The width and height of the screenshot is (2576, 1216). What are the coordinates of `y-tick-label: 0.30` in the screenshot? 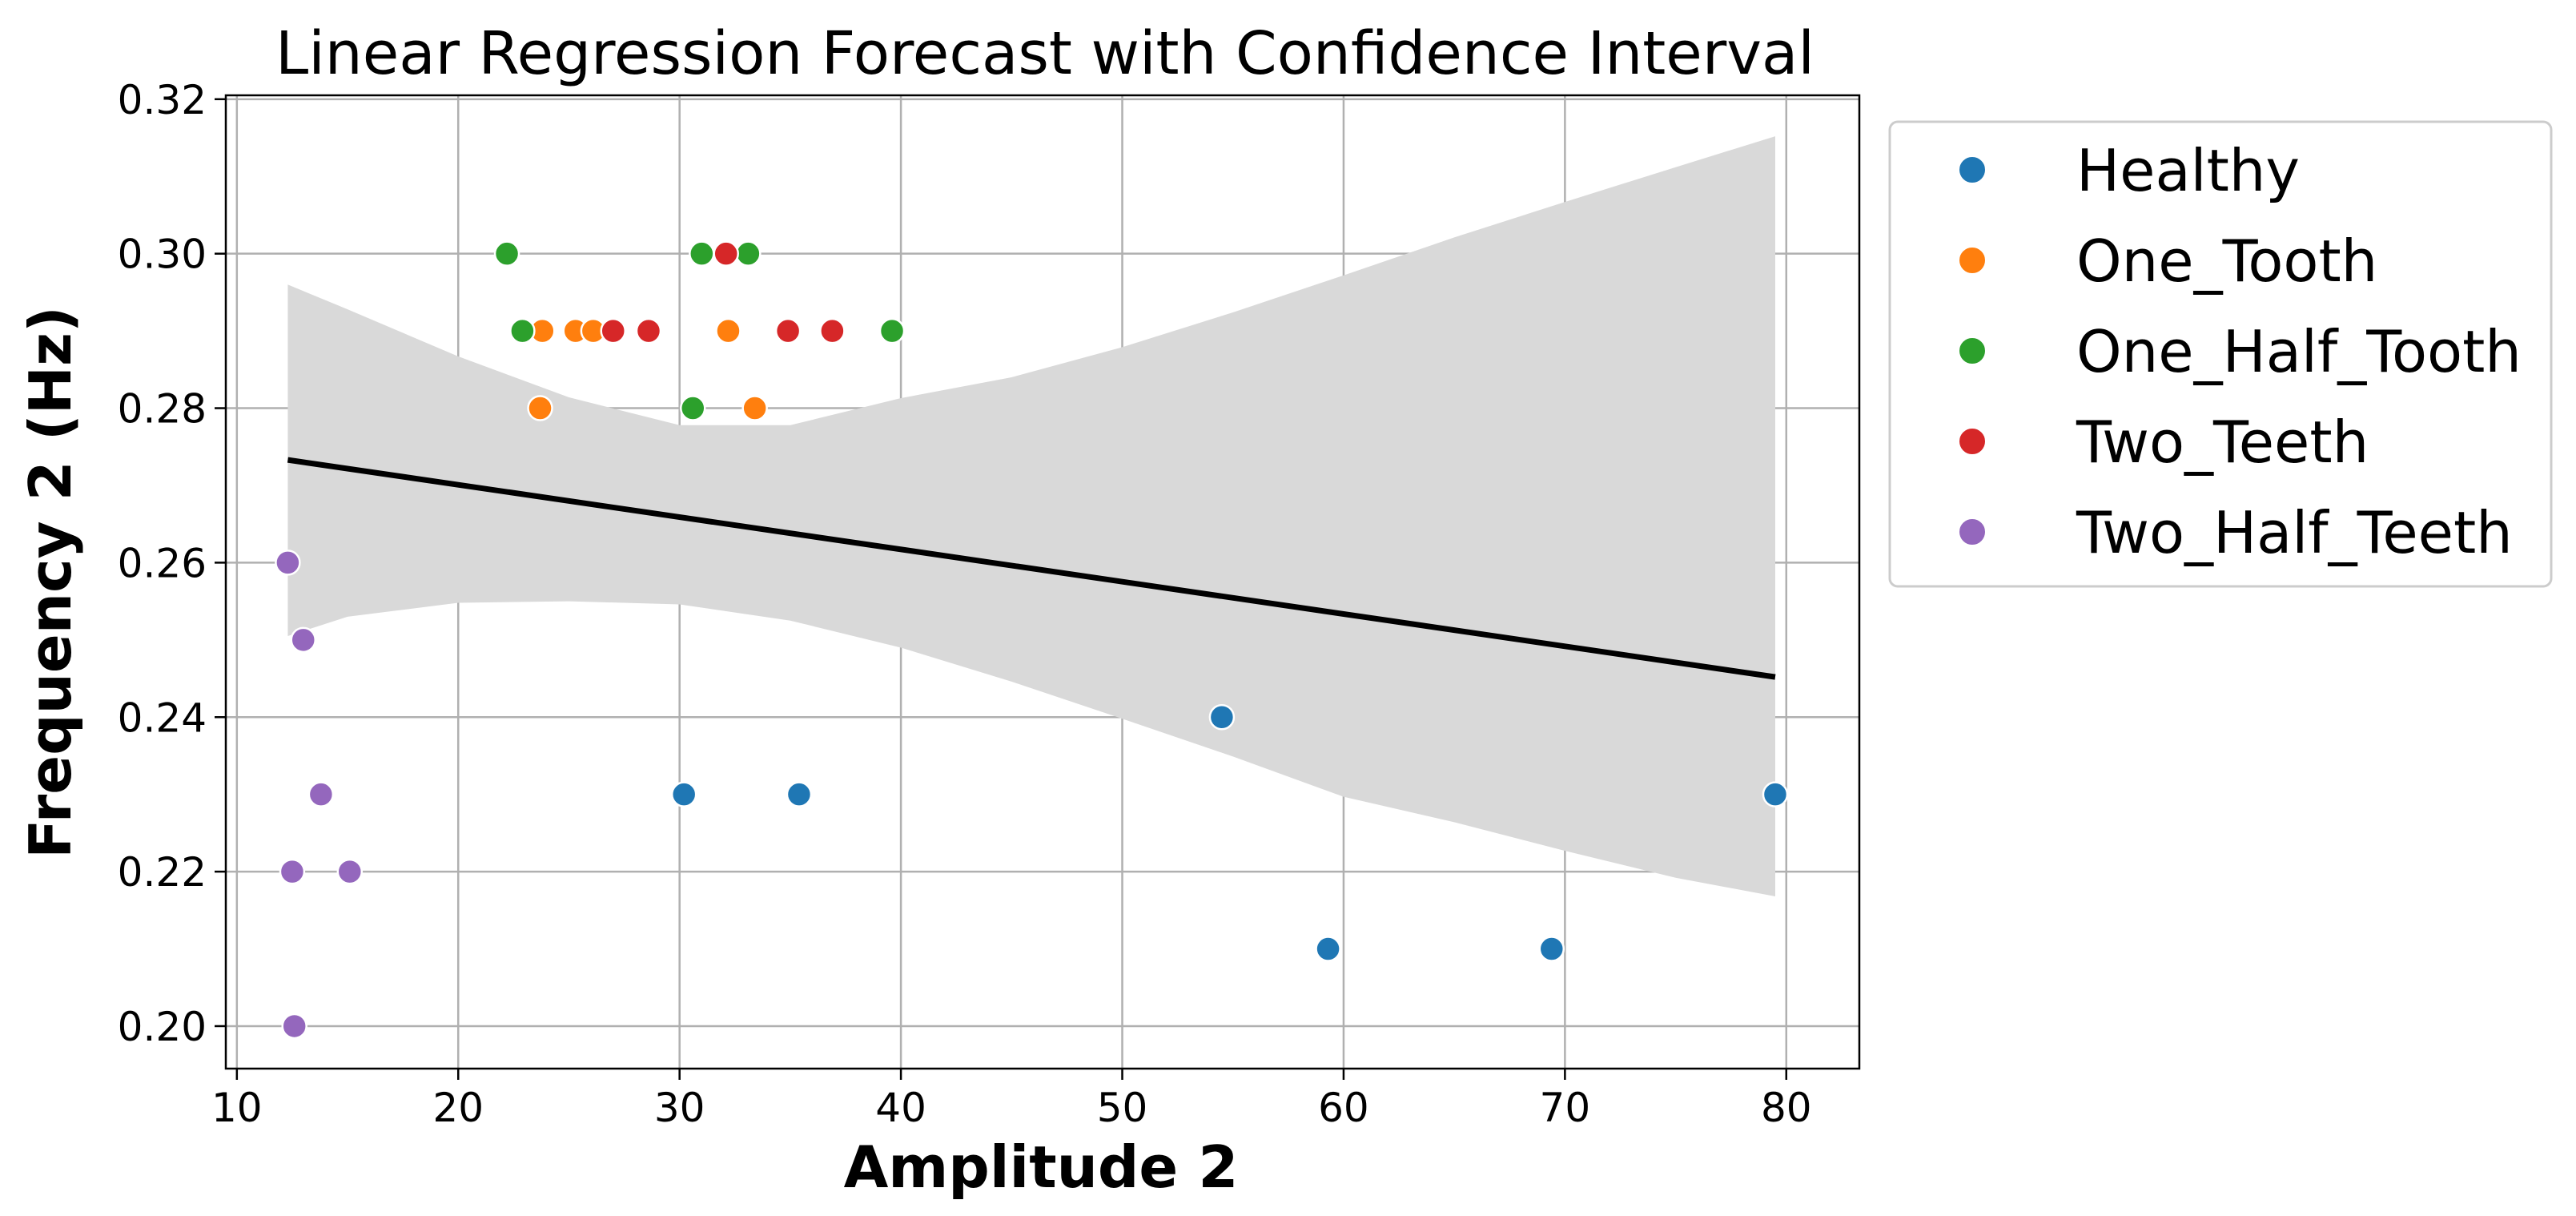 It's located at (162, 255).